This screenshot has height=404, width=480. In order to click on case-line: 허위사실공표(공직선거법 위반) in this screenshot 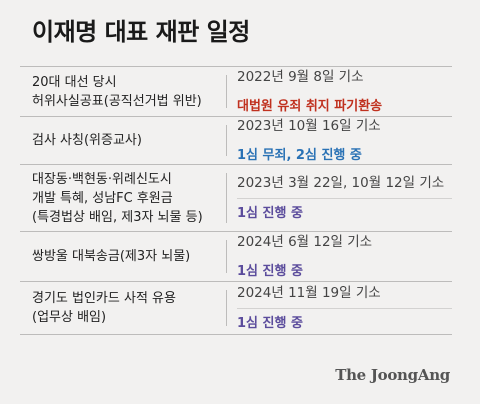, I will do `click(117, 101)`.